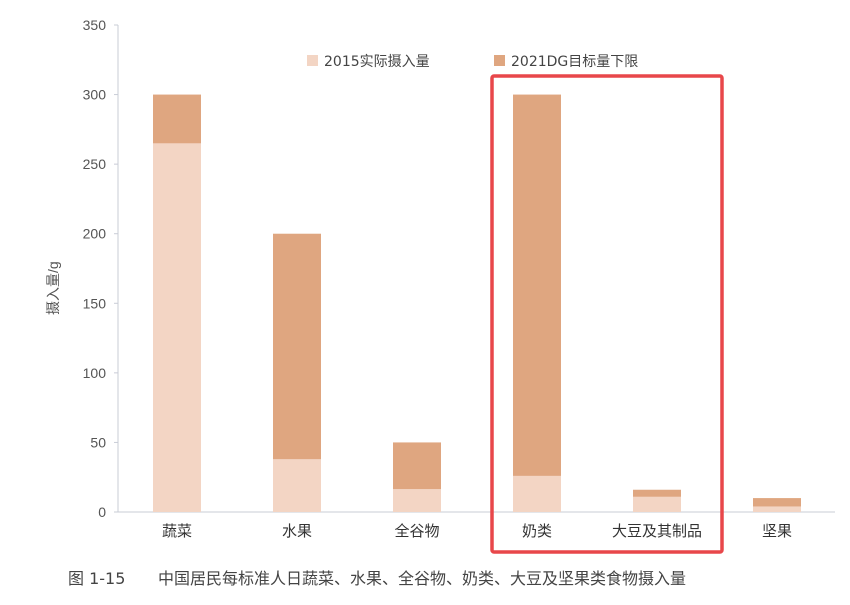  I want to click on x-tick-label: 坚果, so click(777, 531).